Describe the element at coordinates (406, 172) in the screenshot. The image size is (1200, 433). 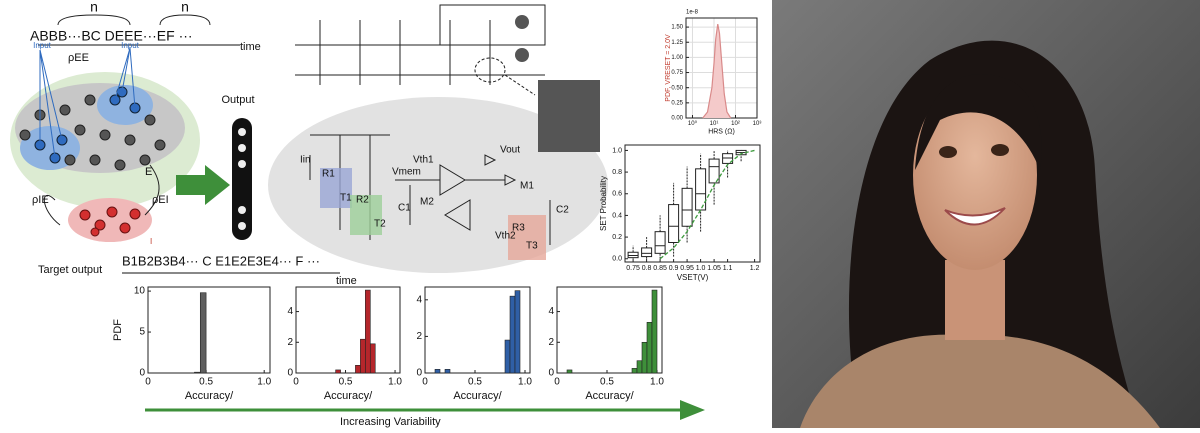
I see `circuit-label: Vmem` at that location.